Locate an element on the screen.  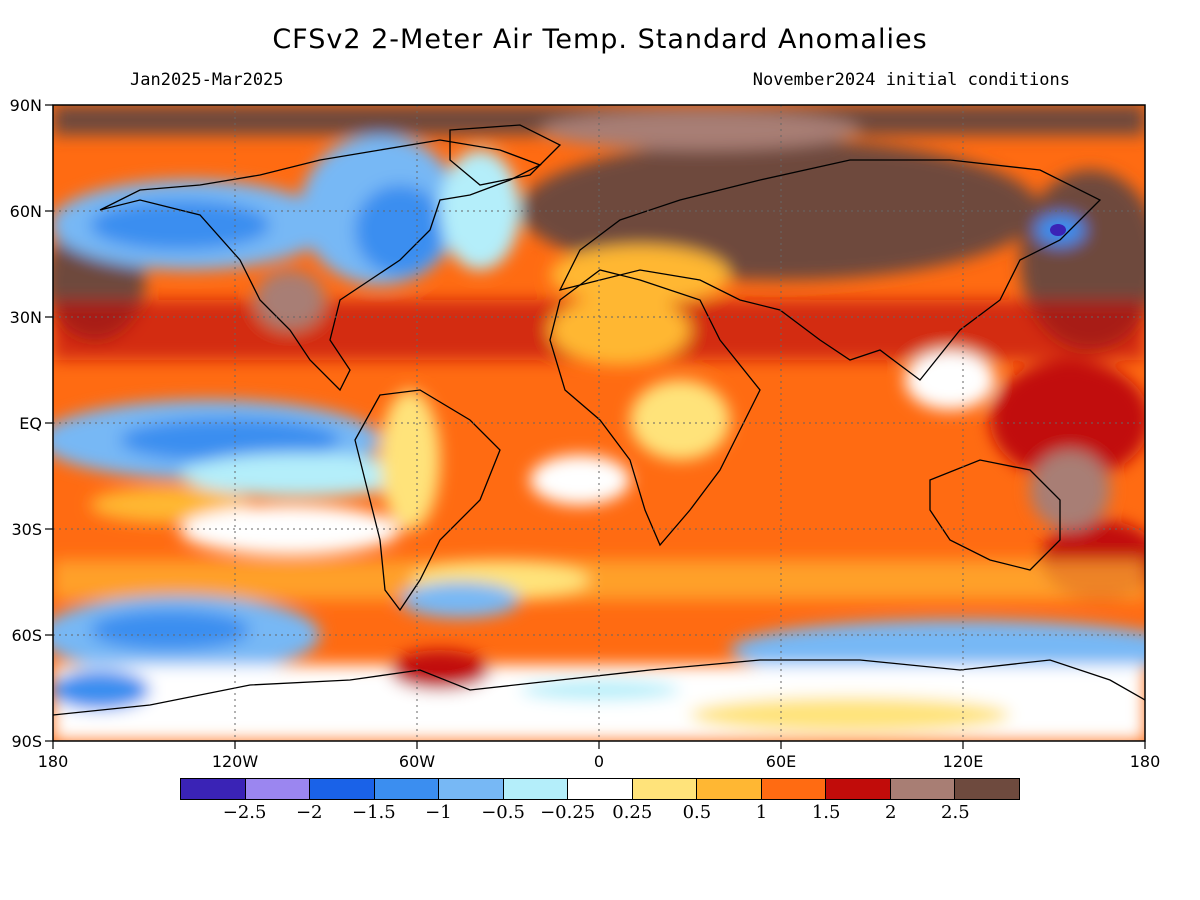
legend-label: 1 is located at coordinates (761, 812).